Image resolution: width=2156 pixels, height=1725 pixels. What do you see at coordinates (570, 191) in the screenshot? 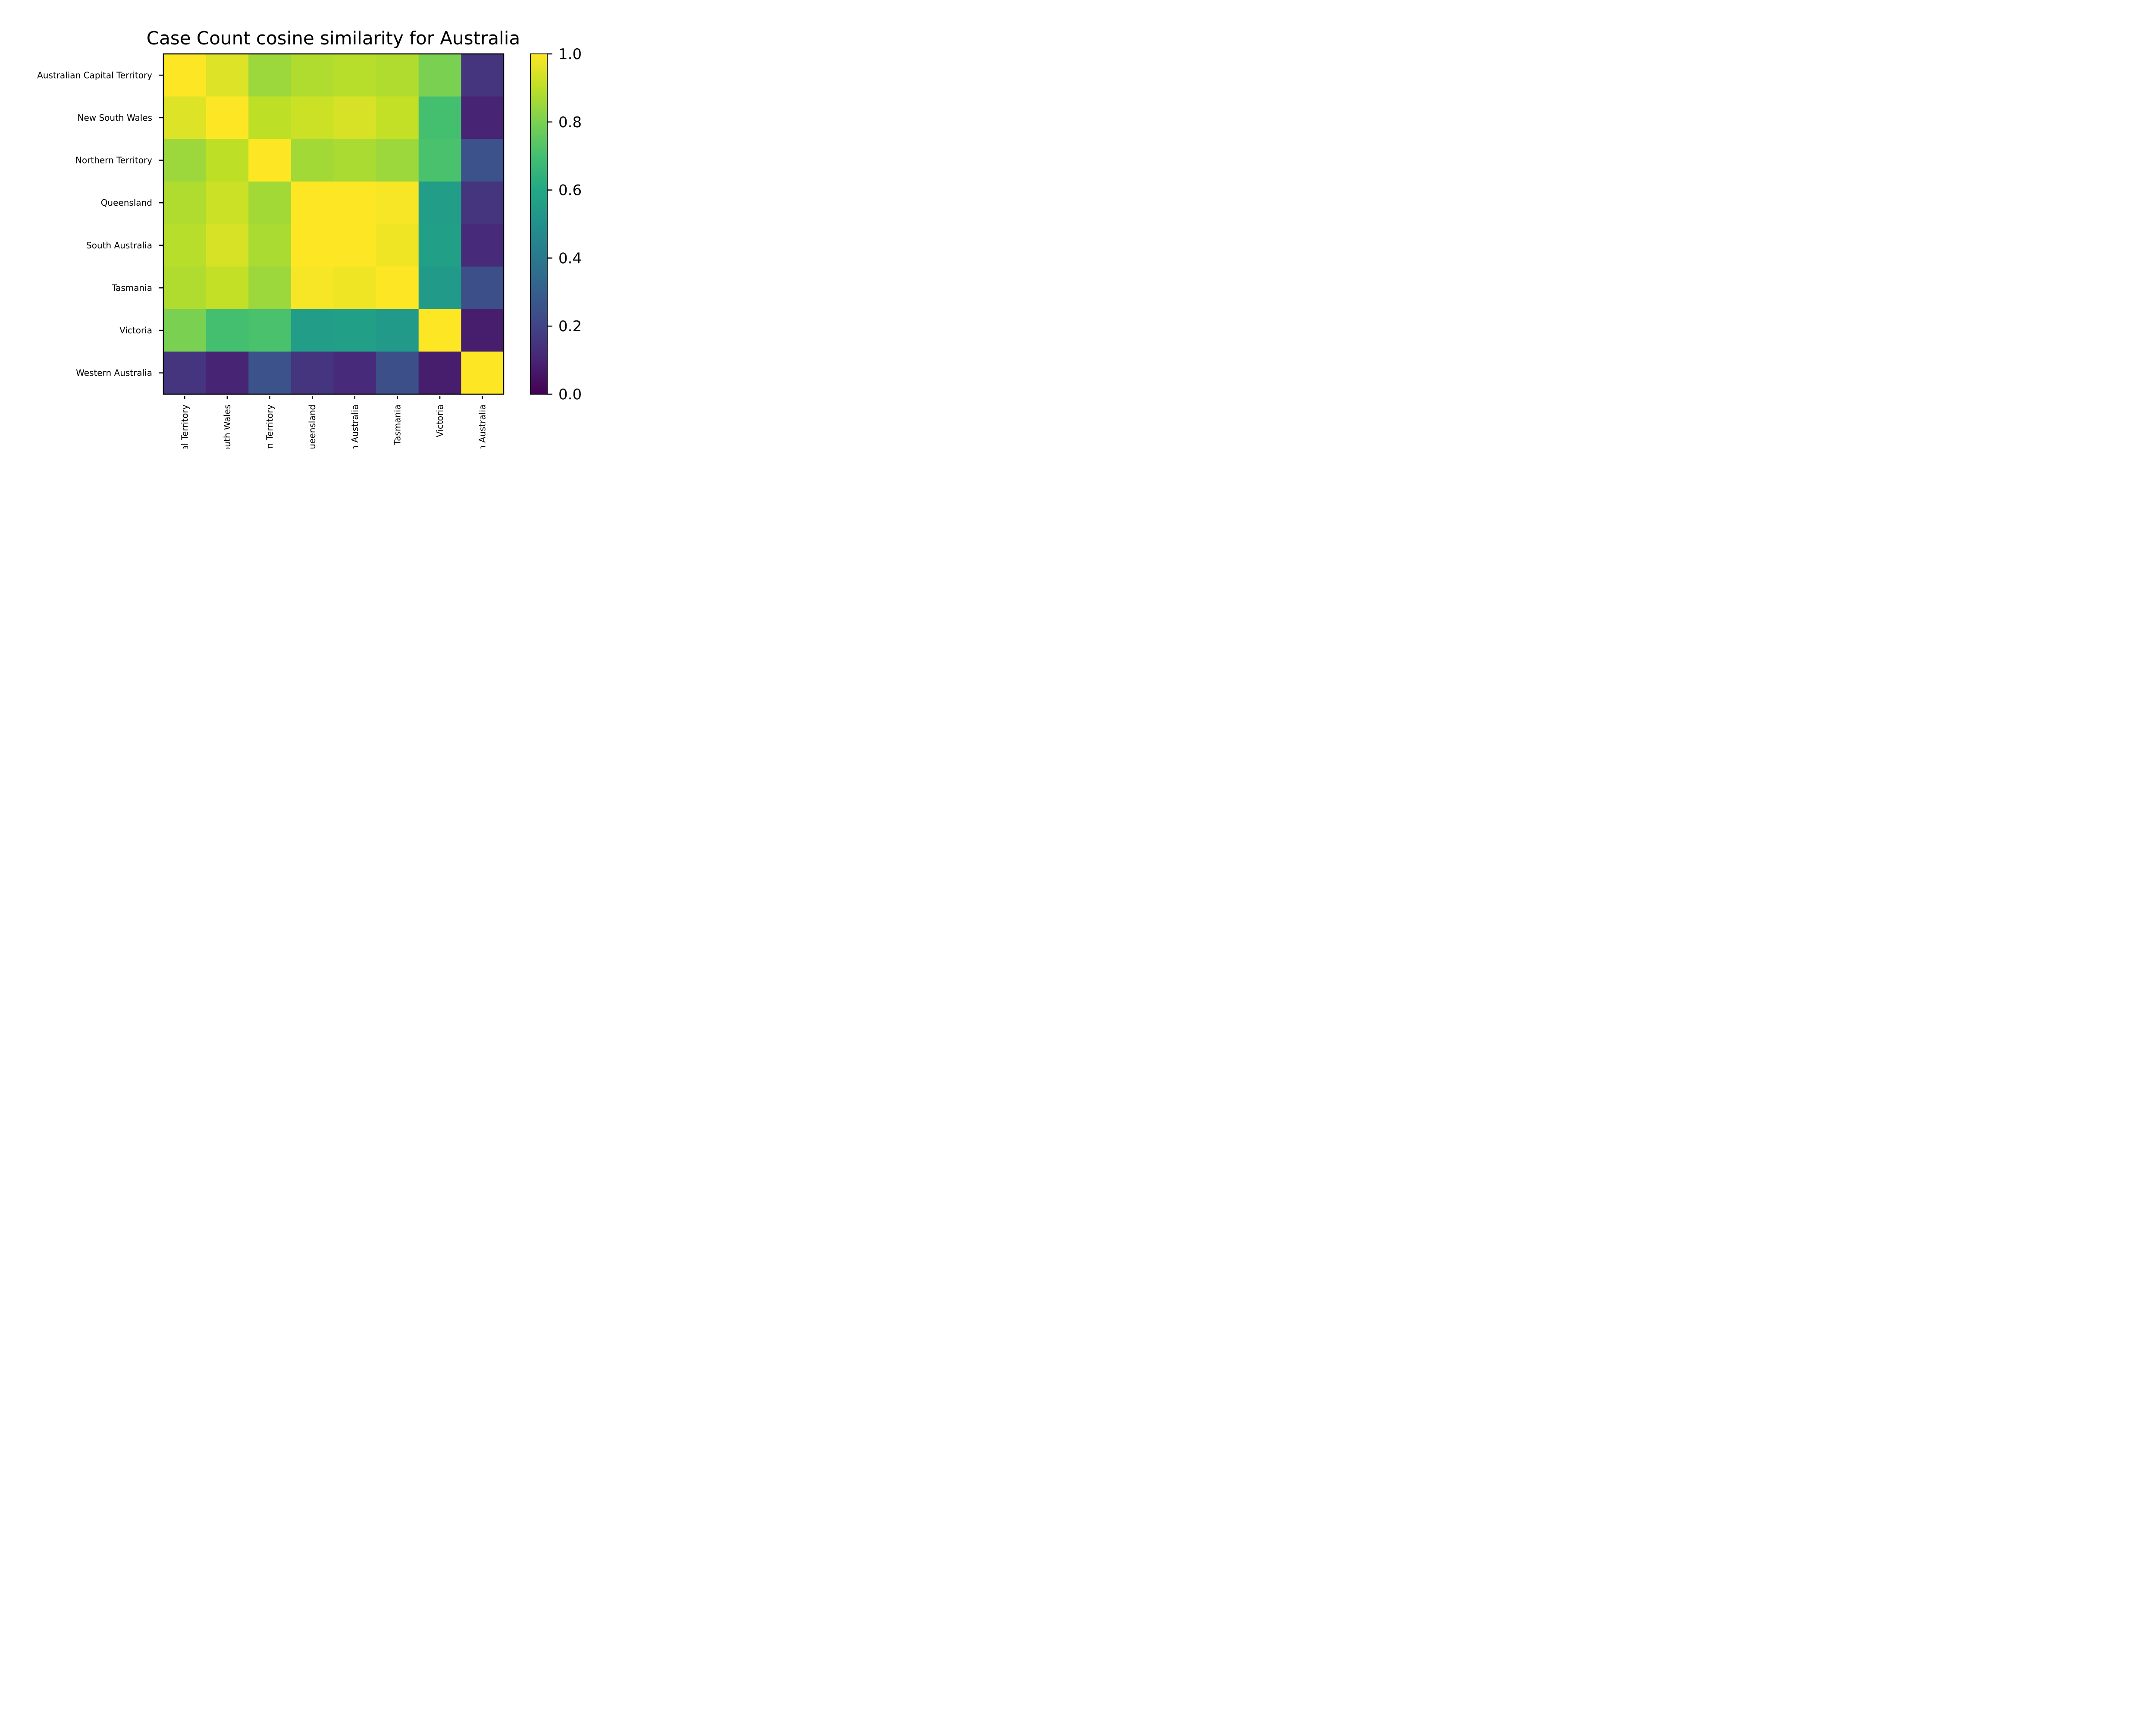
I see `colorbar-tick-label: 0.6` at bounding box center [570, 191].